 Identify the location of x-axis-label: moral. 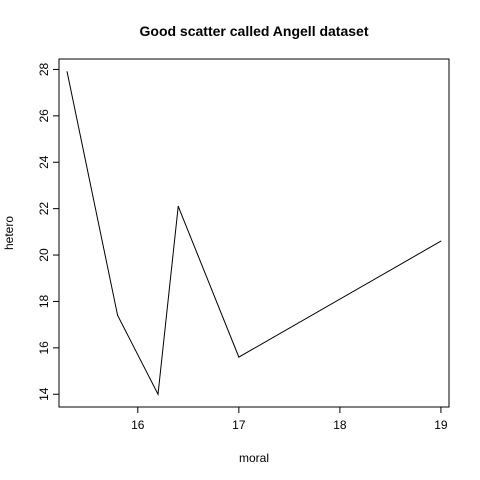
(254, 458).